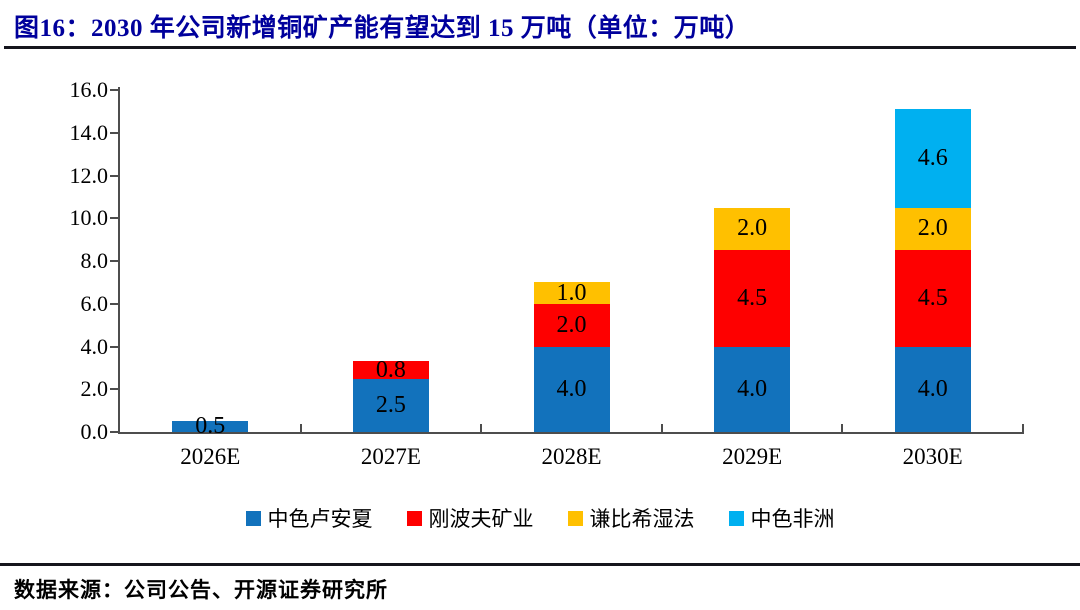 The width and height of the screenshot is (1080, 610). Describe the element at coordinates (932, 456) in the screenshot. I see `x-tick-label: 2030E` at that location.